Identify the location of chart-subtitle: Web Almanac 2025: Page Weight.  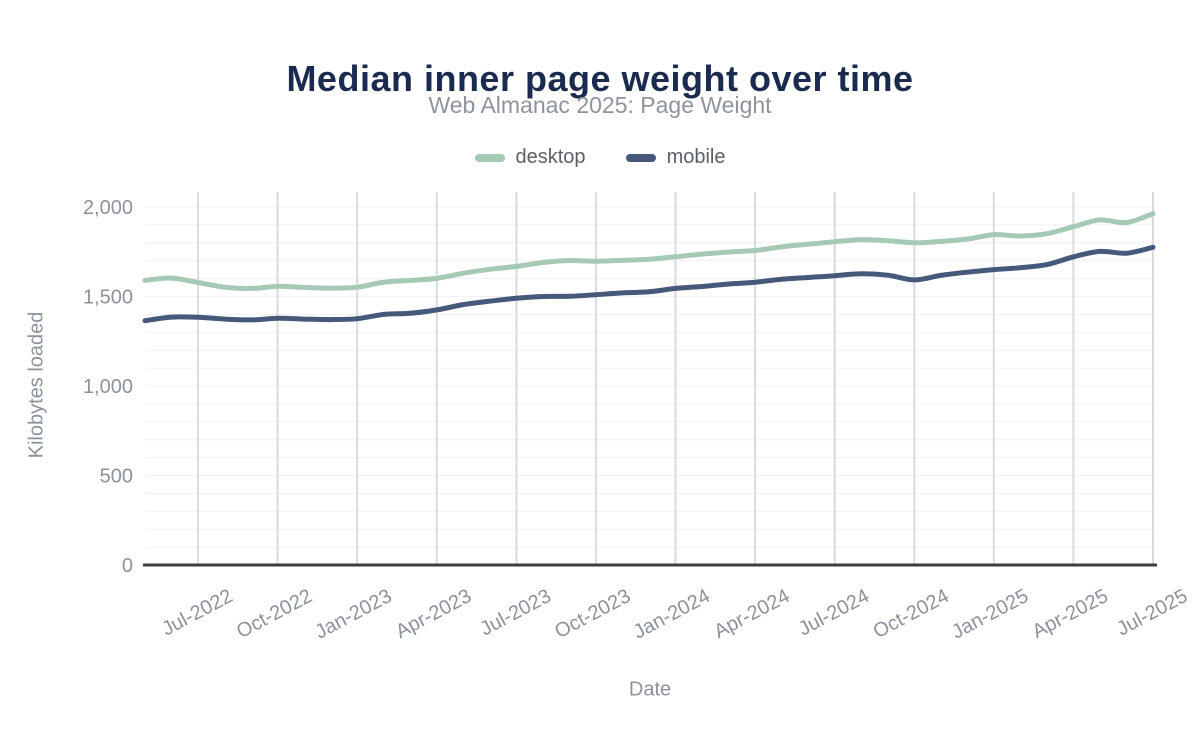
(600, 105).